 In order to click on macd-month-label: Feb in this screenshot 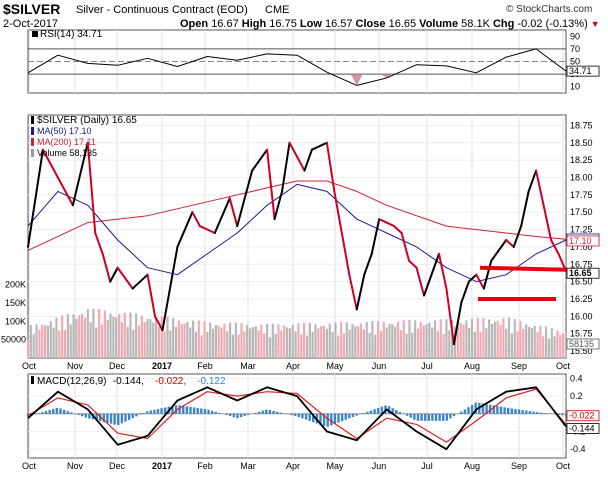, I will do `click(205, 466)`.